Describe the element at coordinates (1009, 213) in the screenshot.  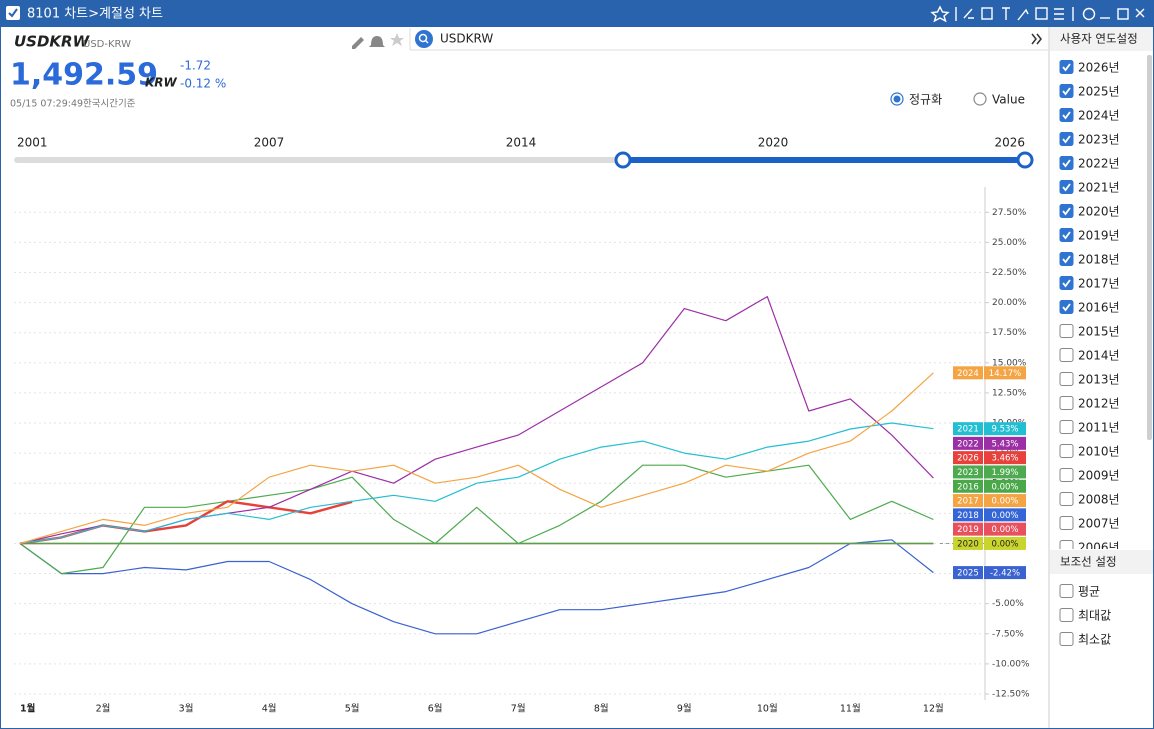
I see `y-tick-label: 27.50%` at that location.